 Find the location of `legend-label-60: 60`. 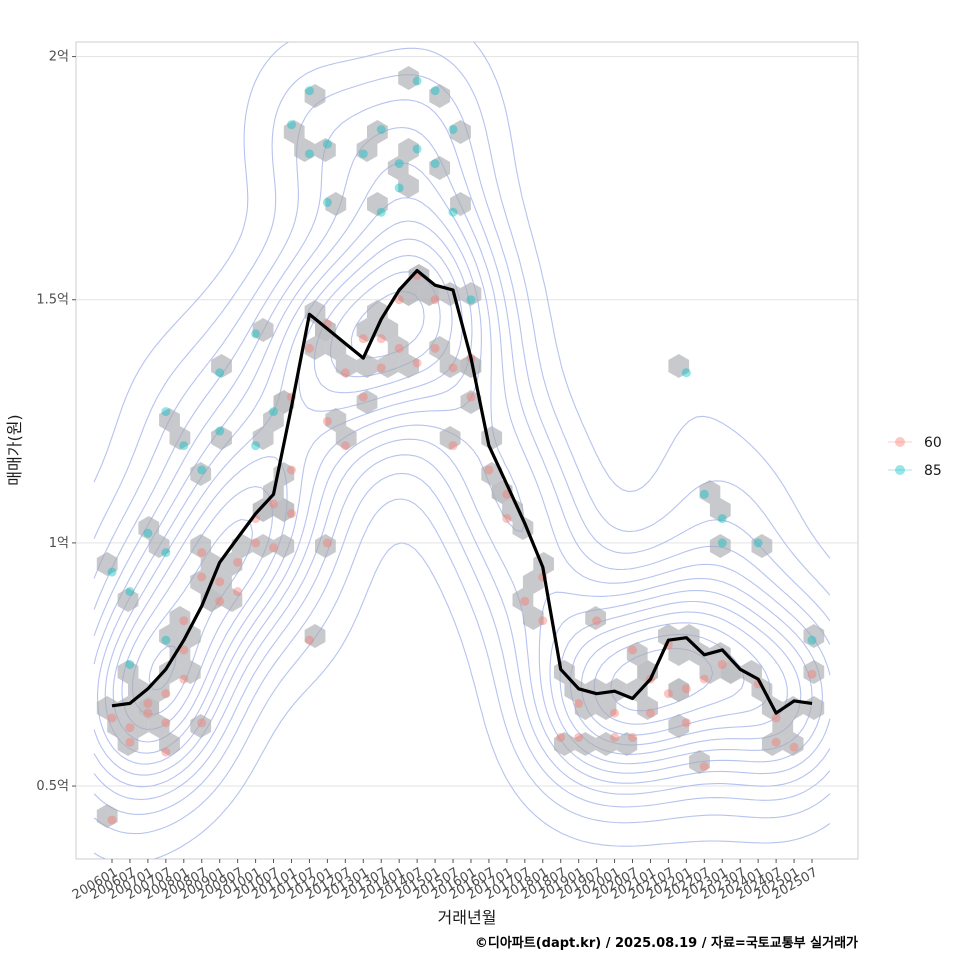

legend-label-60: 60 is located at coordinates (933, 443).